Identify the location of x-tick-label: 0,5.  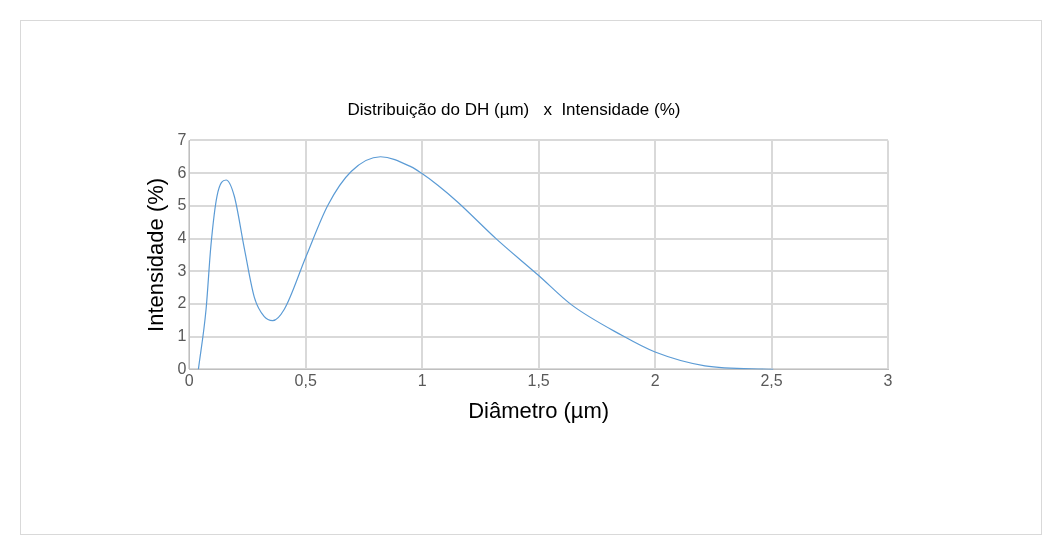
(305, 381).